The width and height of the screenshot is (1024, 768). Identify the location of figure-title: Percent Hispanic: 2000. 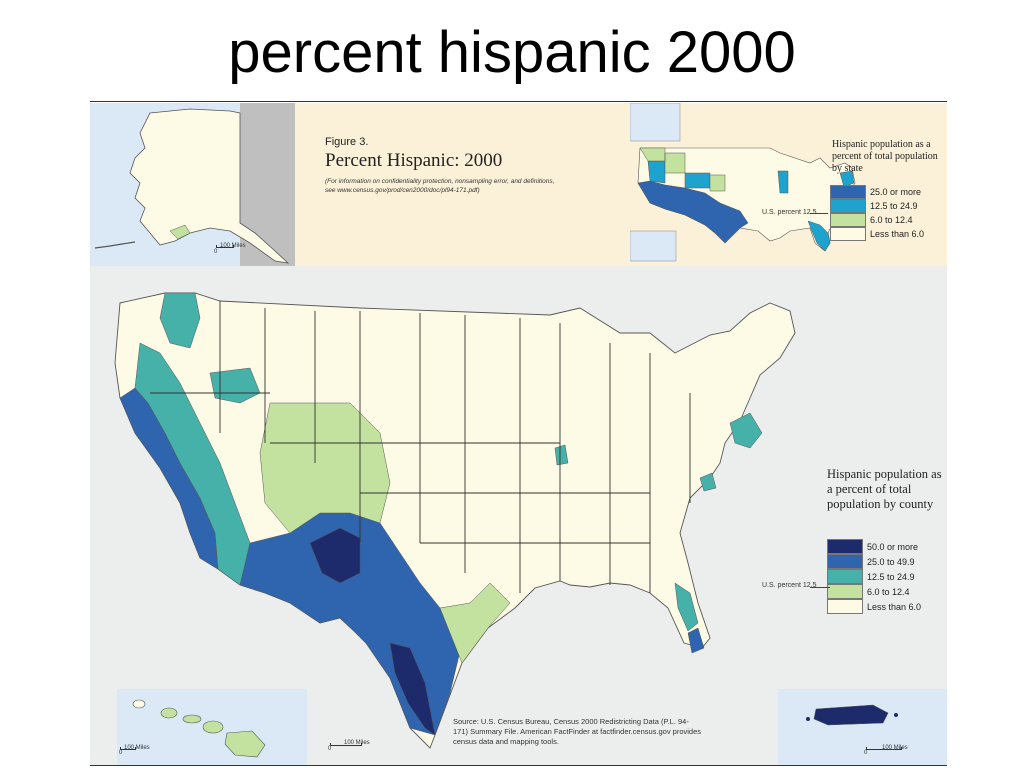
(414, 160).